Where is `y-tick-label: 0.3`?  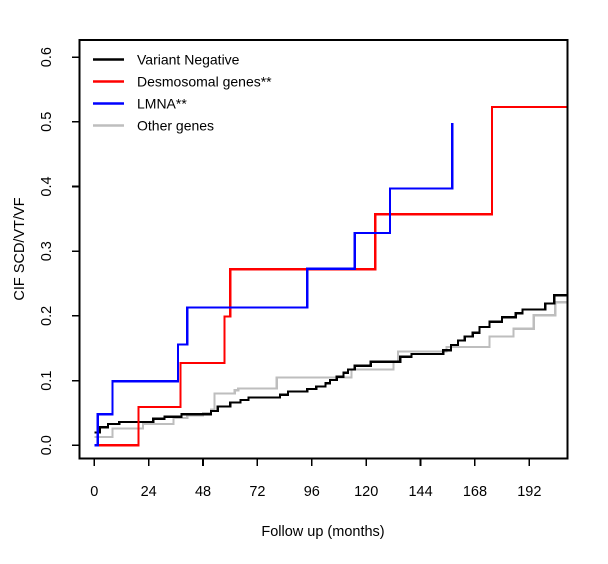
y-tick-label: 0.3 is located at coordinates (47, 251).